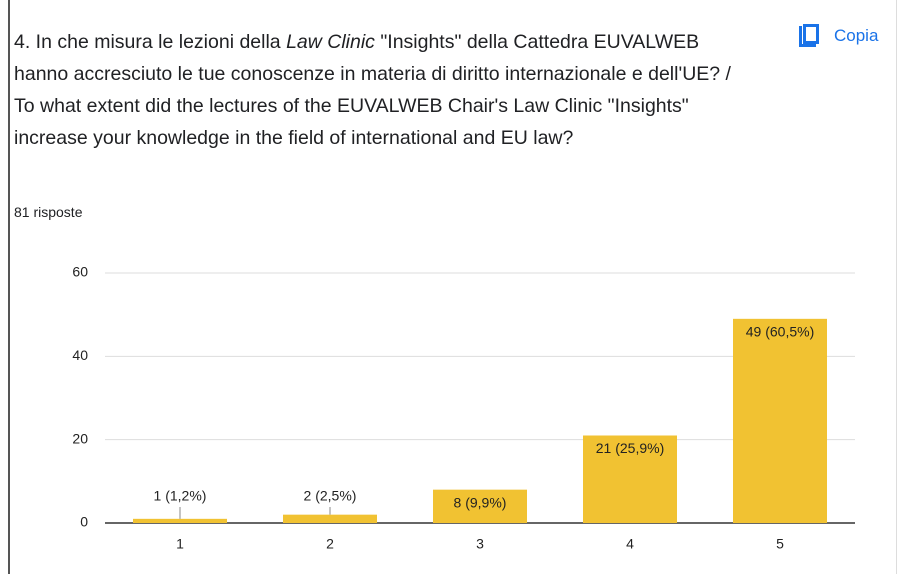  Describe the element at coordinates (330, 544) in the screenshot. I see `x-tick-label: 2` at that location.